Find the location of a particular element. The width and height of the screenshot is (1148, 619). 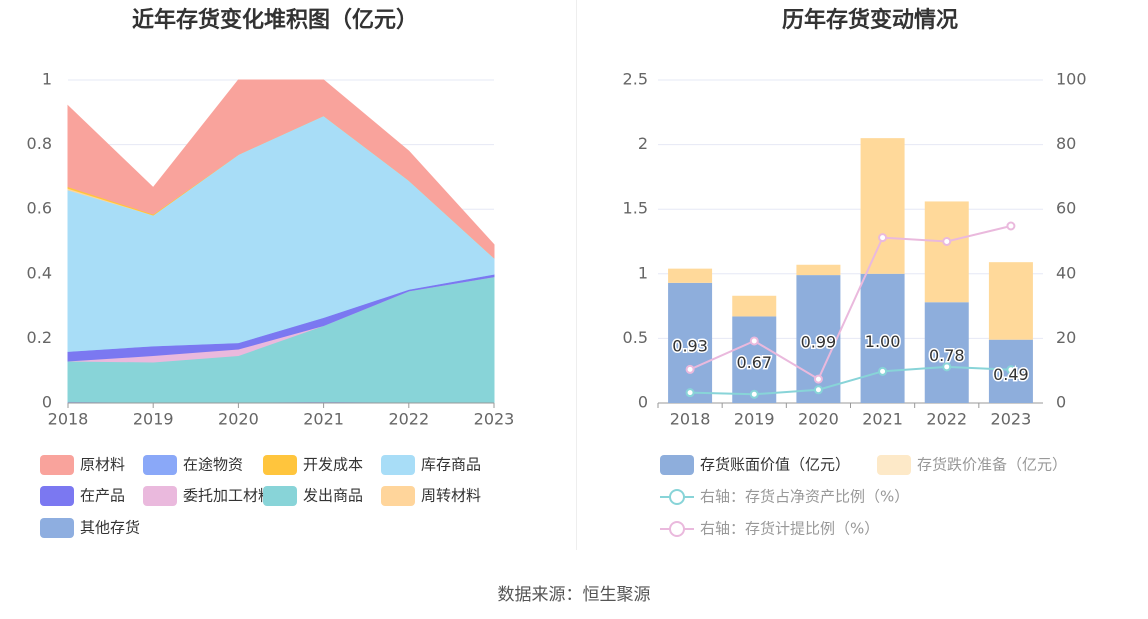

right-legend-item: 右轴：存货计提比例（%） is located at coordinates (769, 529).